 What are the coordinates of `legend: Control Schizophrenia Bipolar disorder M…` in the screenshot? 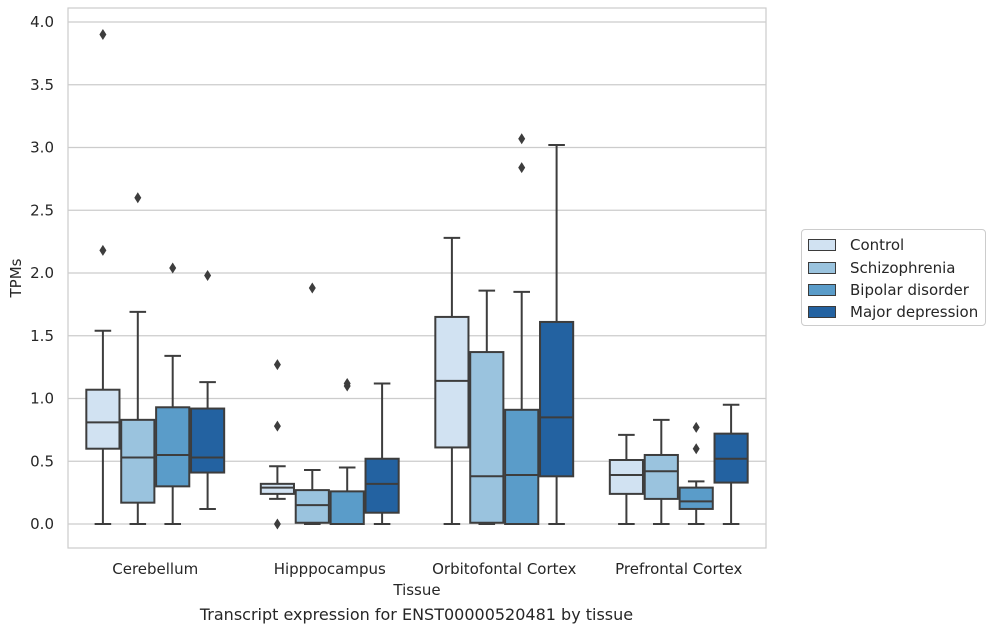 It's located at (893, 277).